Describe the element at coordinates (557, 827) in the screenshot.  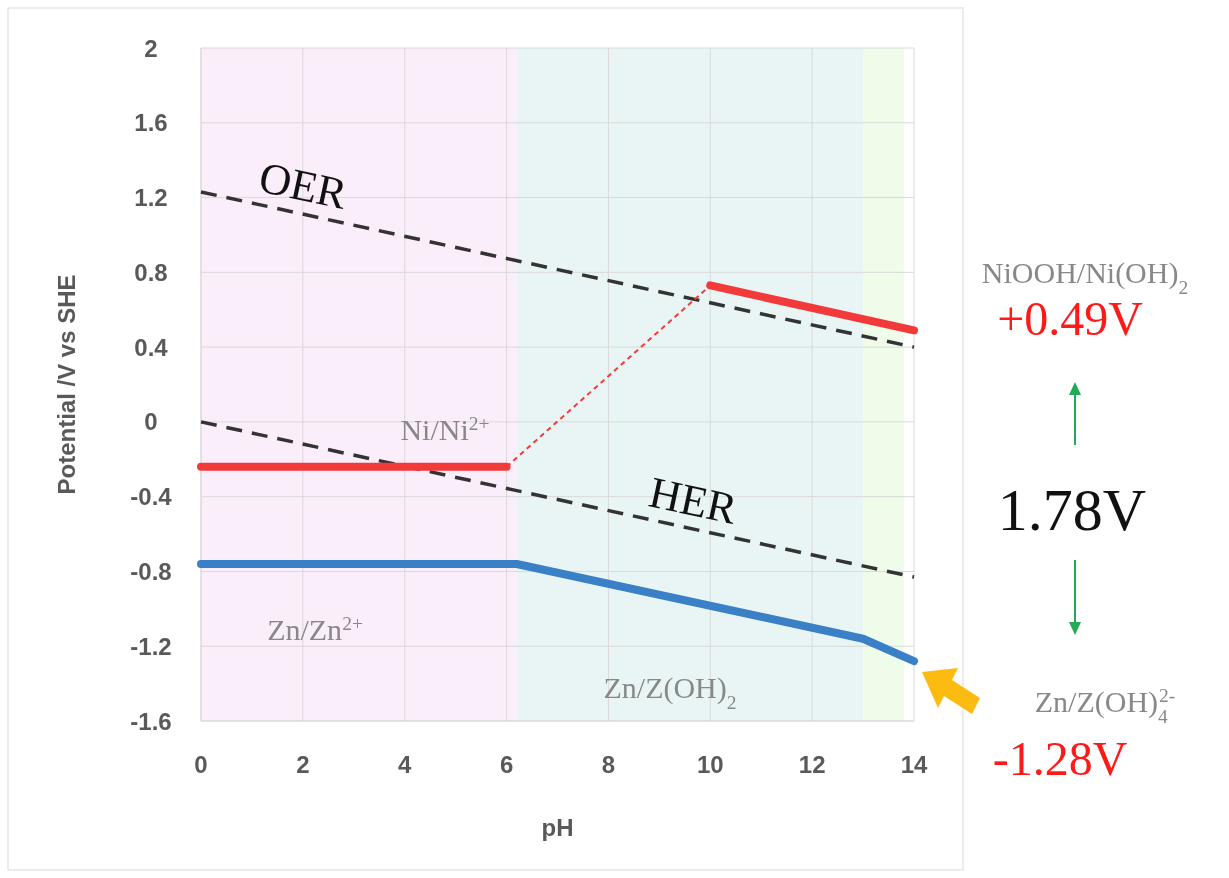
I see `x-axis-title: pH` at that location.